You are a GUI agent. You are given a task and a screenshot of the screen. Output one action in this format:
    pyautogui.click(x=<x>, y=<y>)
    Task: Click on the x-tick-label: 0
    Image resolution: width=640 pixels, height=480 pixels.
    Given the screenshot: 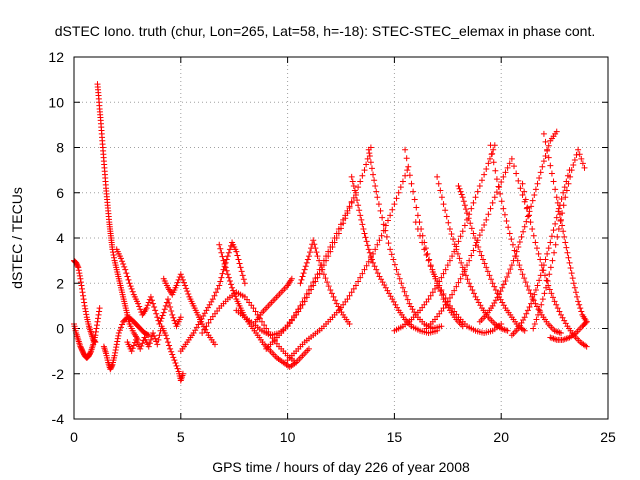 What is the action you would take?
    pyautogui.click(x=74, y=437)
    